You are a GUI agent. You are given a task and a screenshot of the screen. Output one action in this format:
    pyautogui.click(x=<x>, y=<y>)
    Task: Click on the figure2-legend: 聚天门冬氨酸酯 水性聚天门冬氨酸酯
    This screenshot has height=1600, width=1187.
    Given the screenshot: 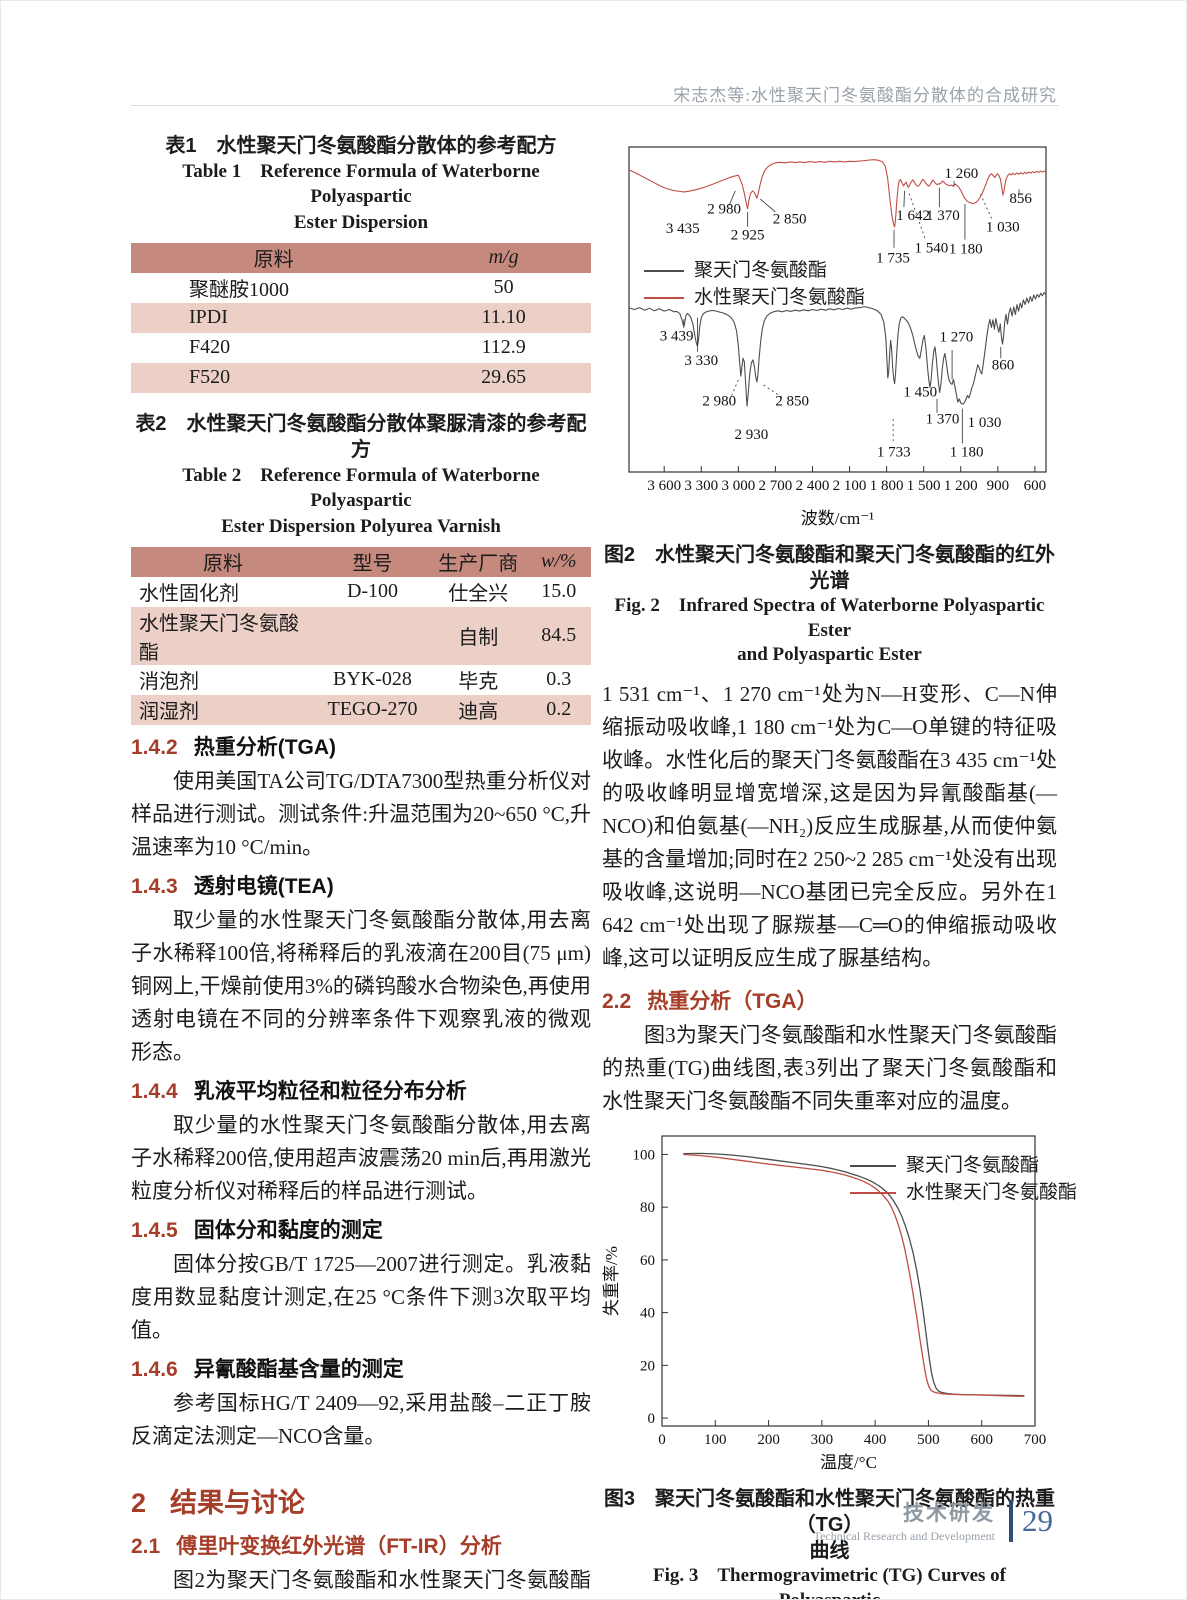 What is the action you would take?
    pyautogui.click(x=754, y=284)
    